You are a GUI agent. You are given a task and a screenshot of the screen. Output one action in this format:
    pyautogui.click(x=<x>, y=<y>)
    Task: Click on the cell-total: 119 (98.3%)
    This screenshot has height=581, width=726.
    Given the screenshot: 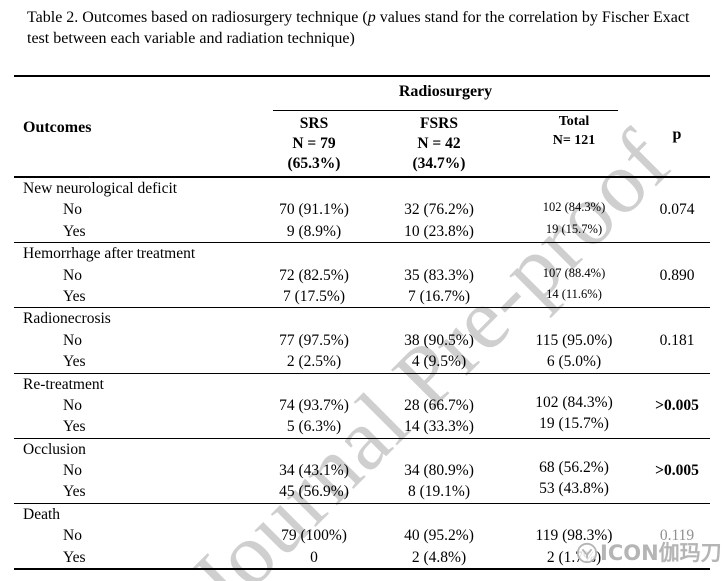 What is the action you would take?
    pyautogui.click(x=574, y=536)
    